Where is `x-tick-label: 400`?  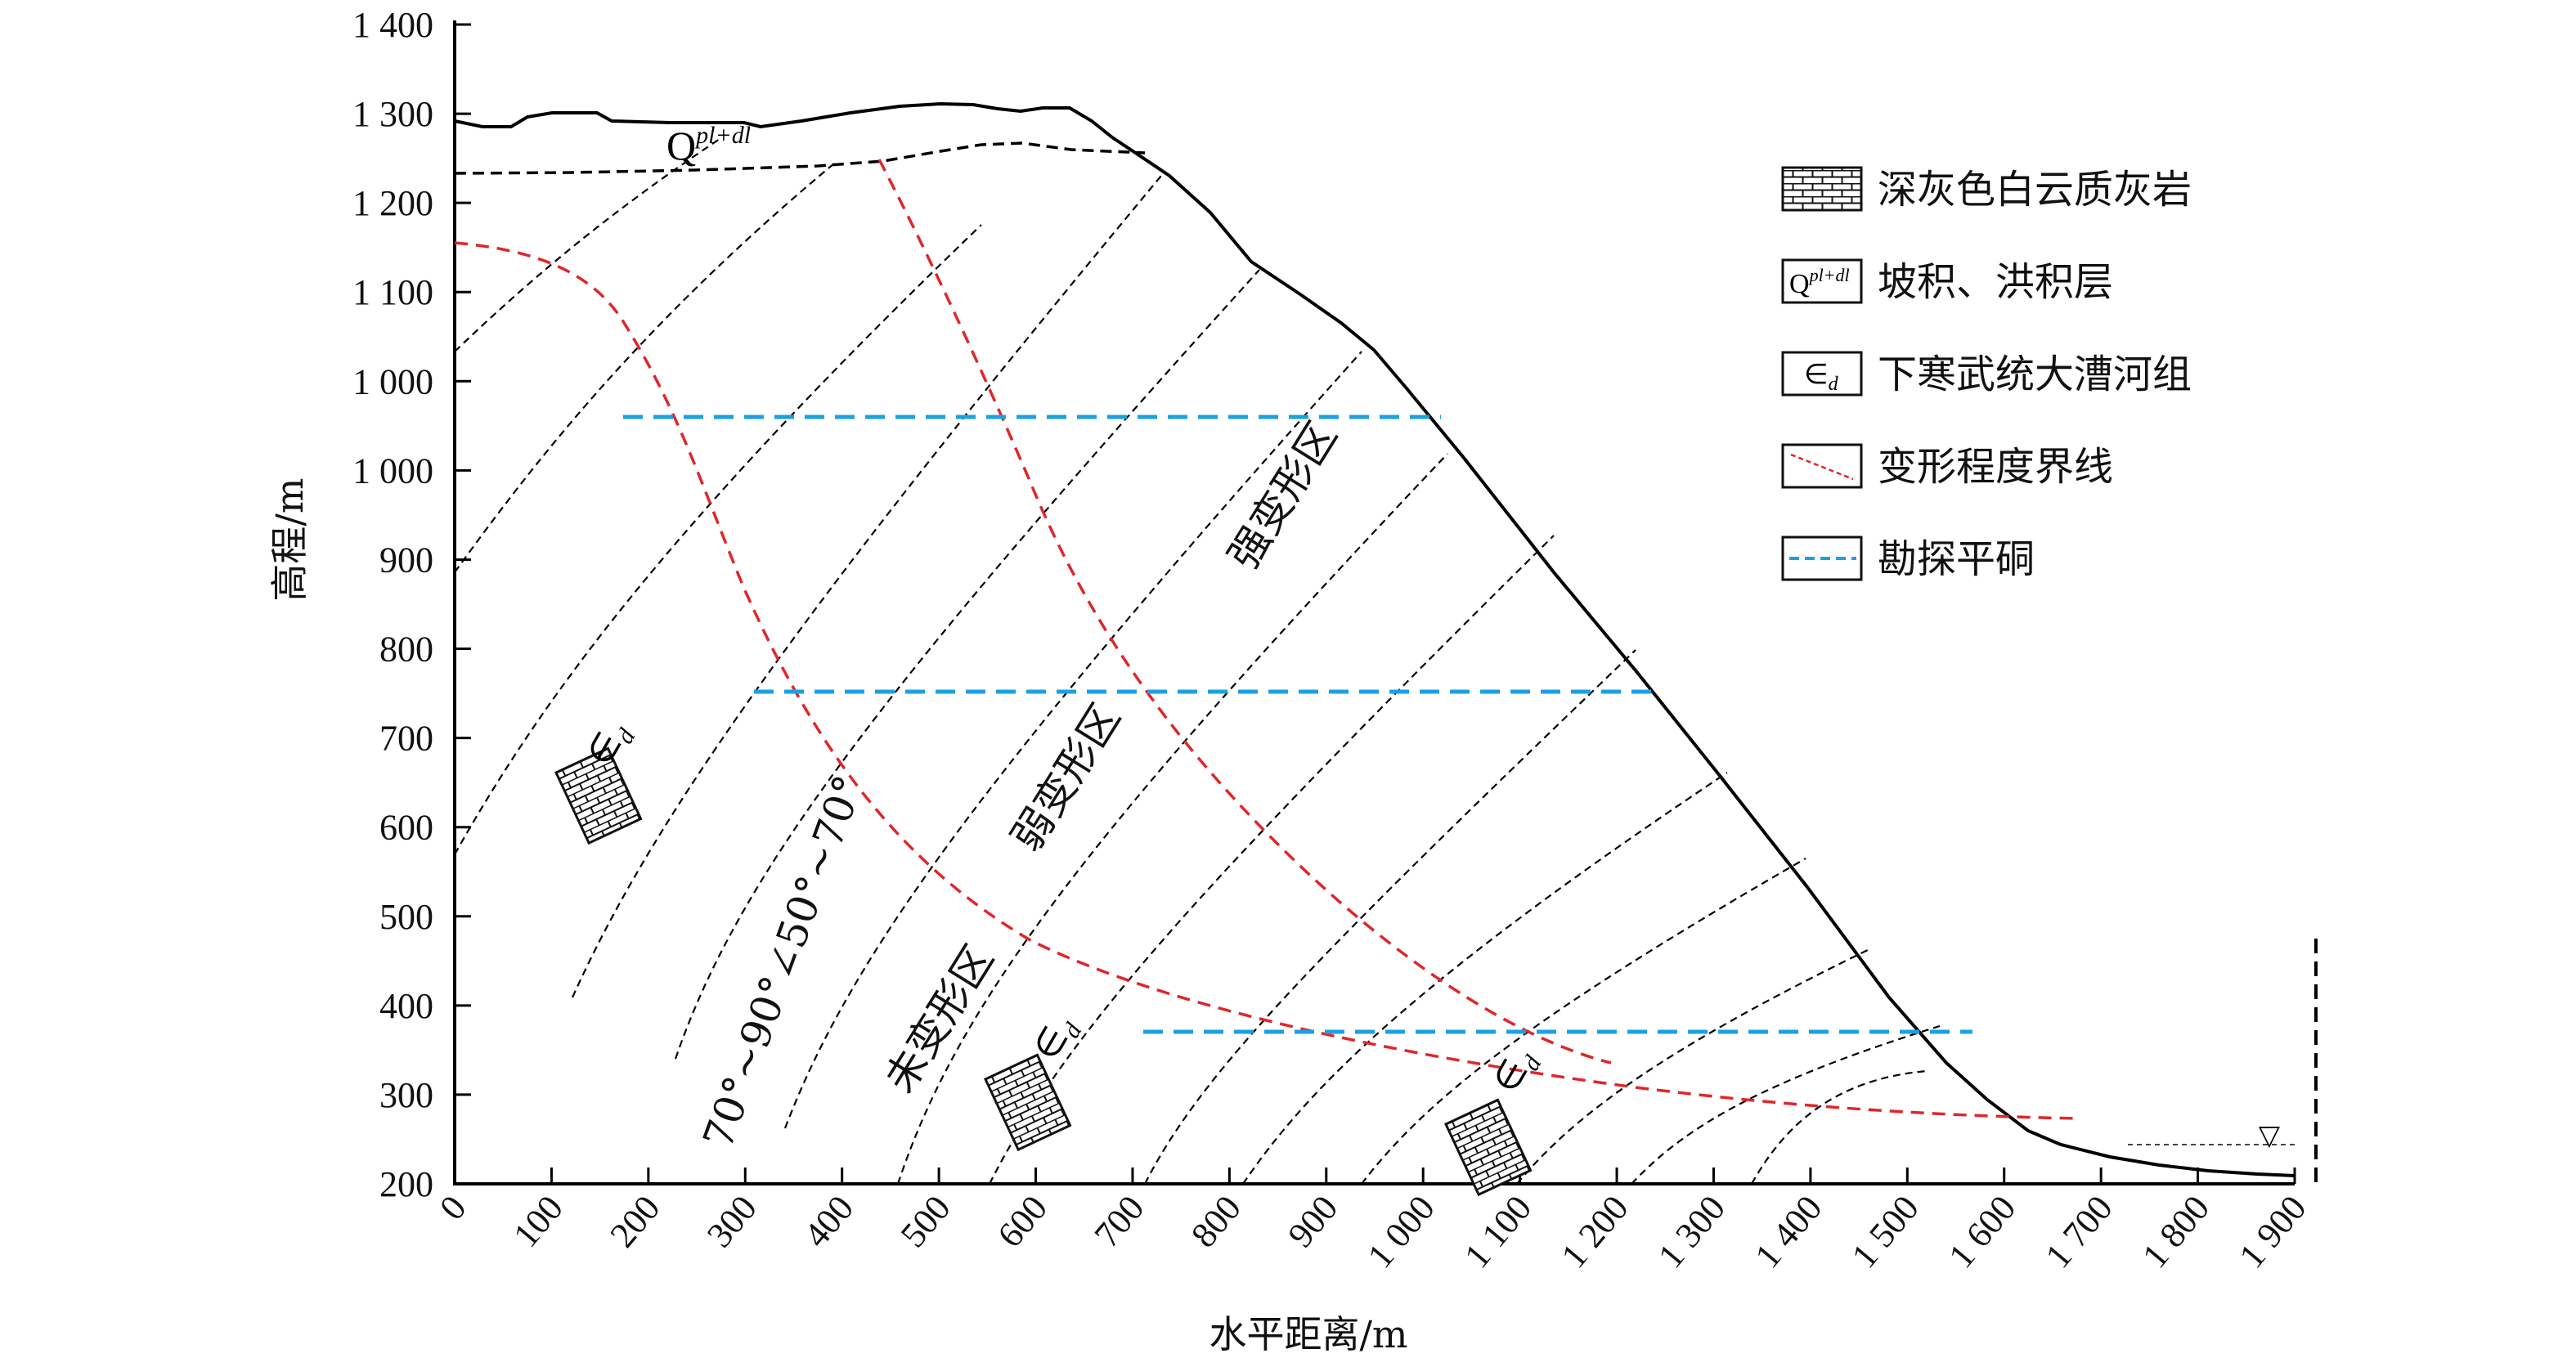
x-tick-label: 400 is located at coordinates (828, 1221).